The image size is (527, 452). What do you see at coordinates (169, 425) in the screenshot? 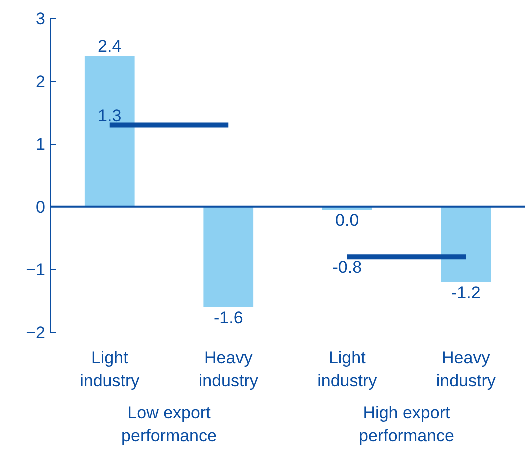
I see `text: Low export performance` at bounding box center [169, 425].